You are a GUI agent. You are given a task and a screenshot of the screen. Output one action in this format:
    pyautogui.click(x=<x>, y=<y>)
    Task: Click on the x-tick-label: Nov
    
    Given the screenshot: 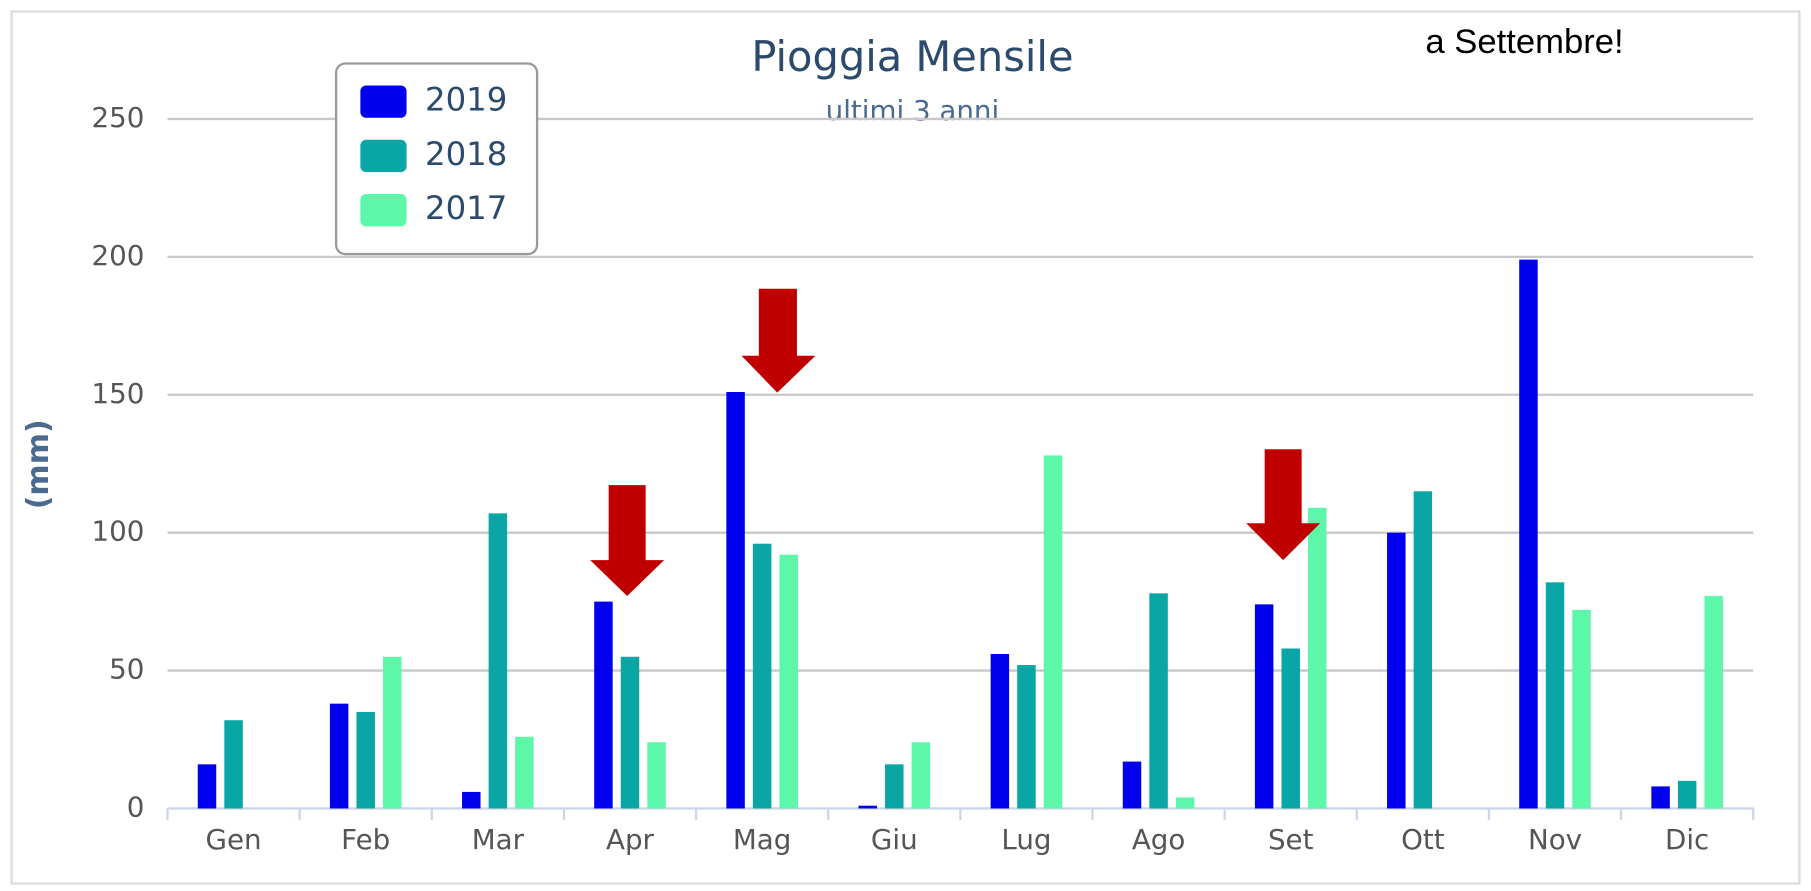 What is the action you would take?
    pyautogui.click(x=1555, y=839)
    